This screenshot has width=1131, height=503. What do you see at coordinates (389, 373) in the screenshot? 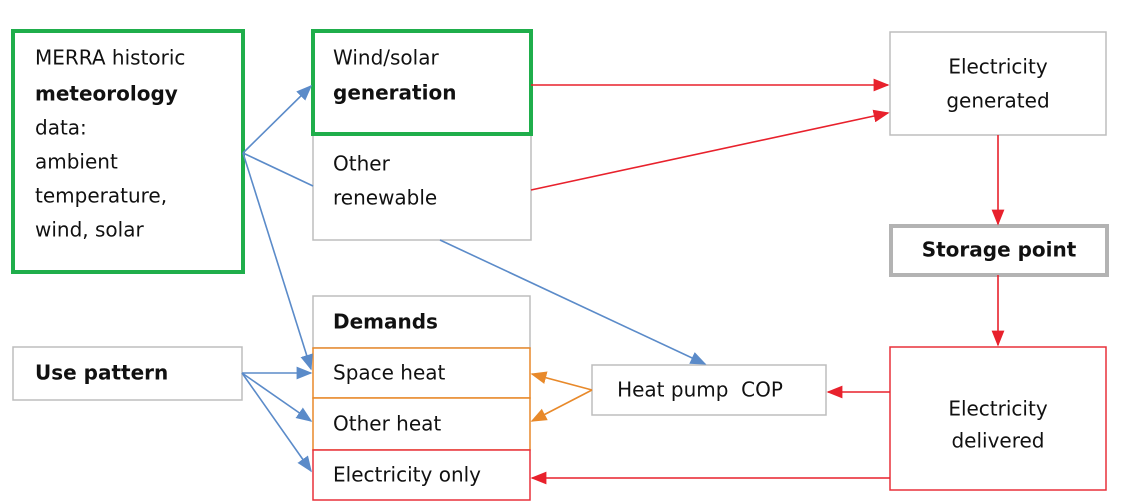
I see `node-label: Space heat` at bounding box center [389, 373].